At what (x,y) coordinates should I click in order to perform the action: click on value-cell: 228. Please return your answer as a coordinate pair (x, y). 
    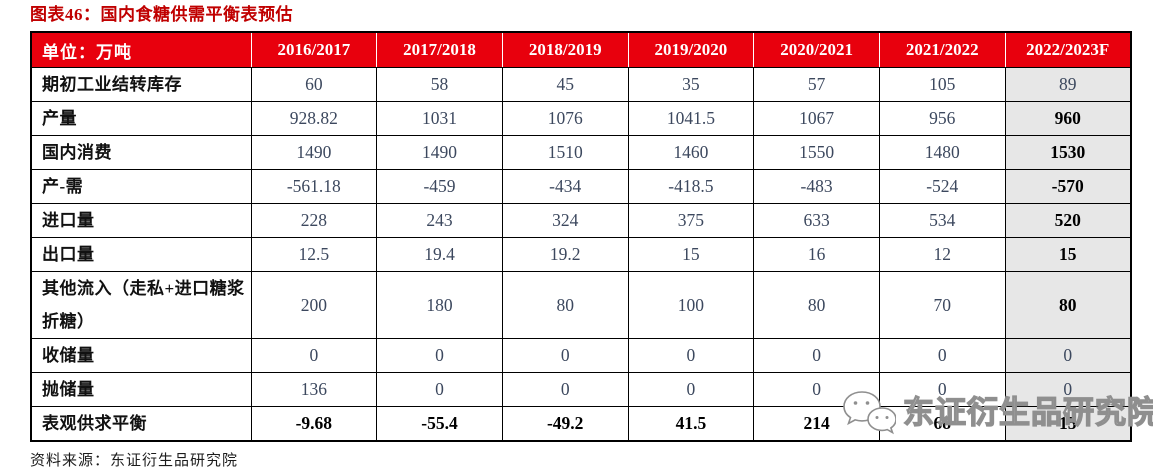
    Looking at the image, I should click on (314, 220).